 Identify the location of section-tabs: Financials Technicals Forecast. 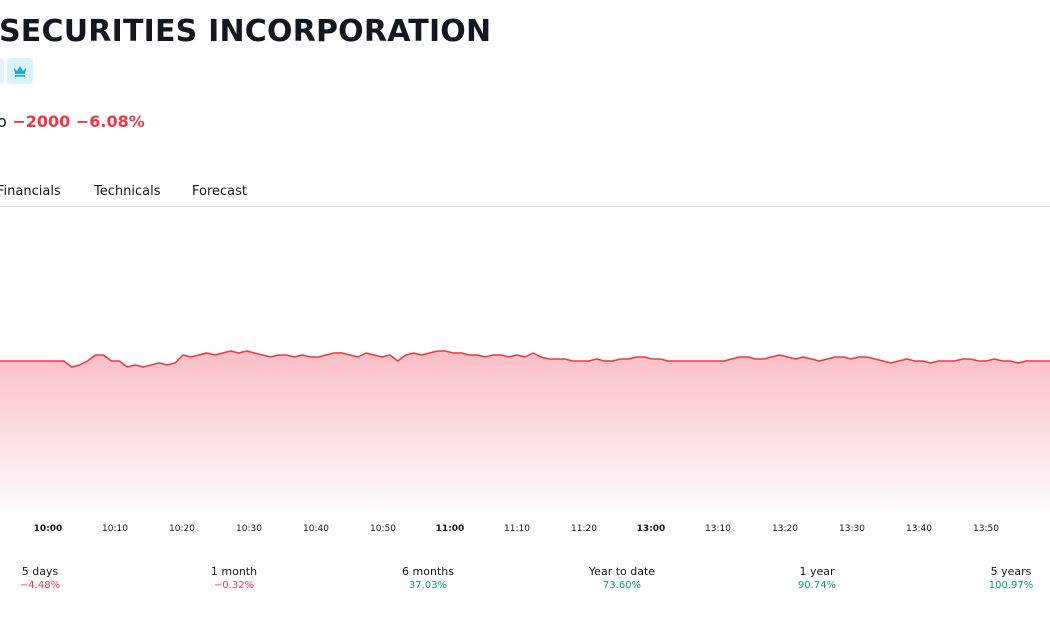
(525, 193).